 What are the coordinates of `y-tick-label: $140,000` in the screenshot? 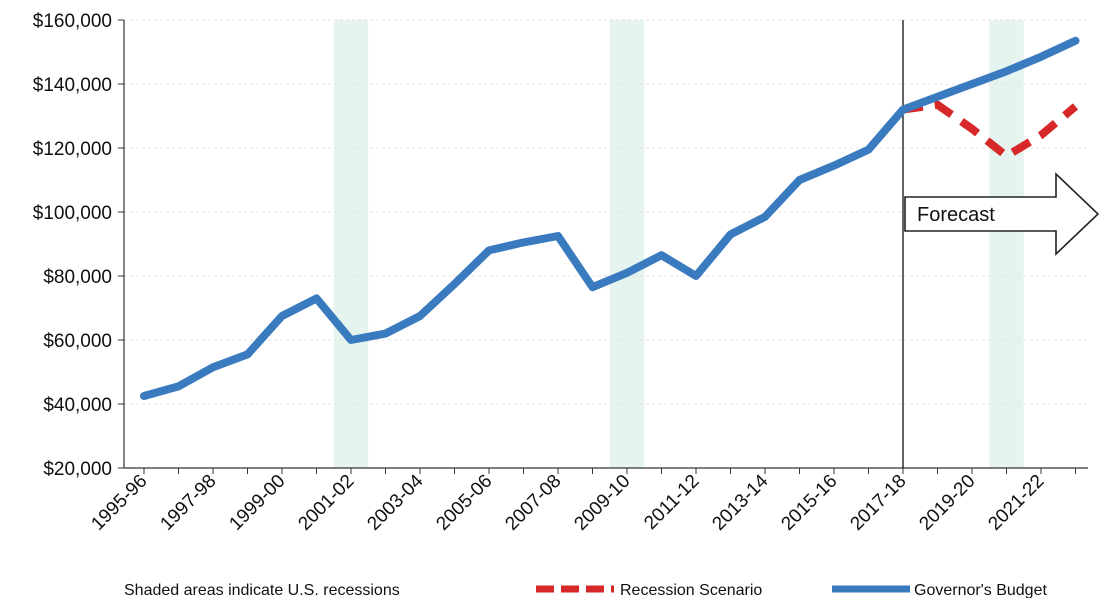 It's located at (72, 85).